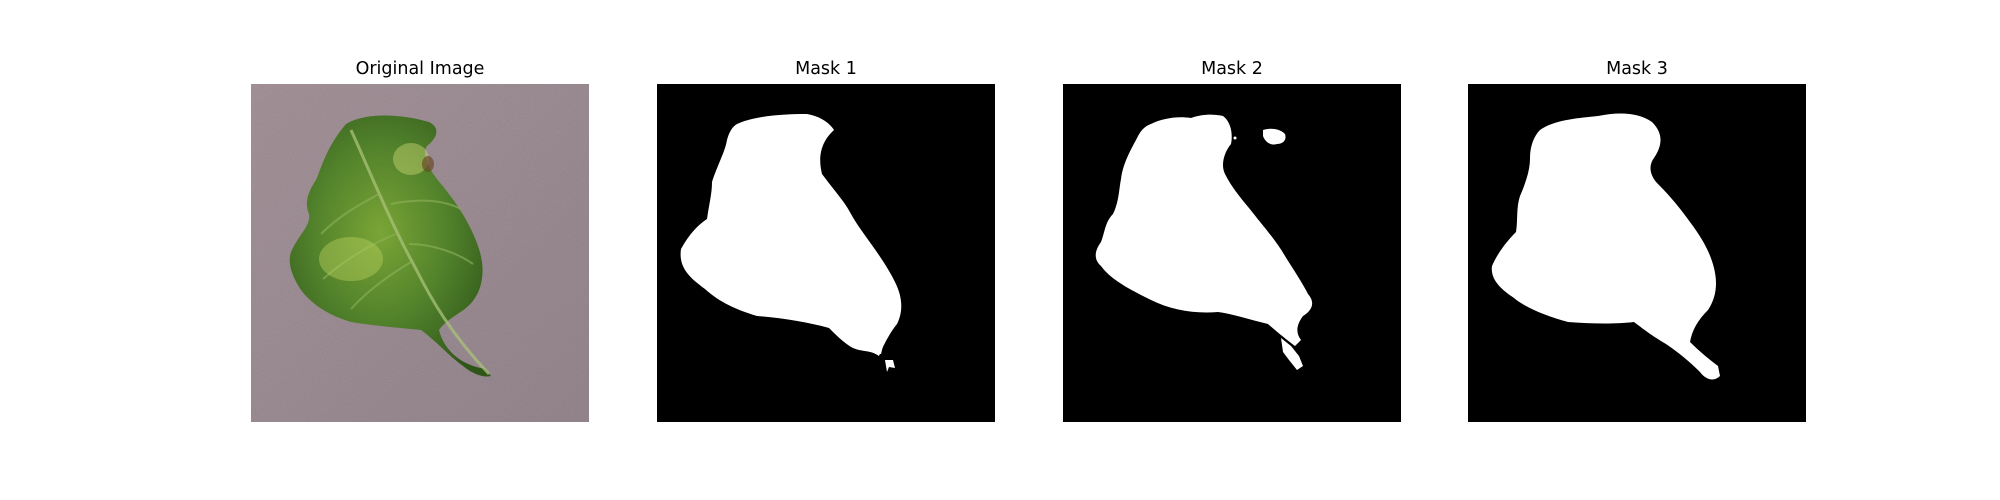  I want to click on panel-mask-1: Mask 1, so click(826, 240).